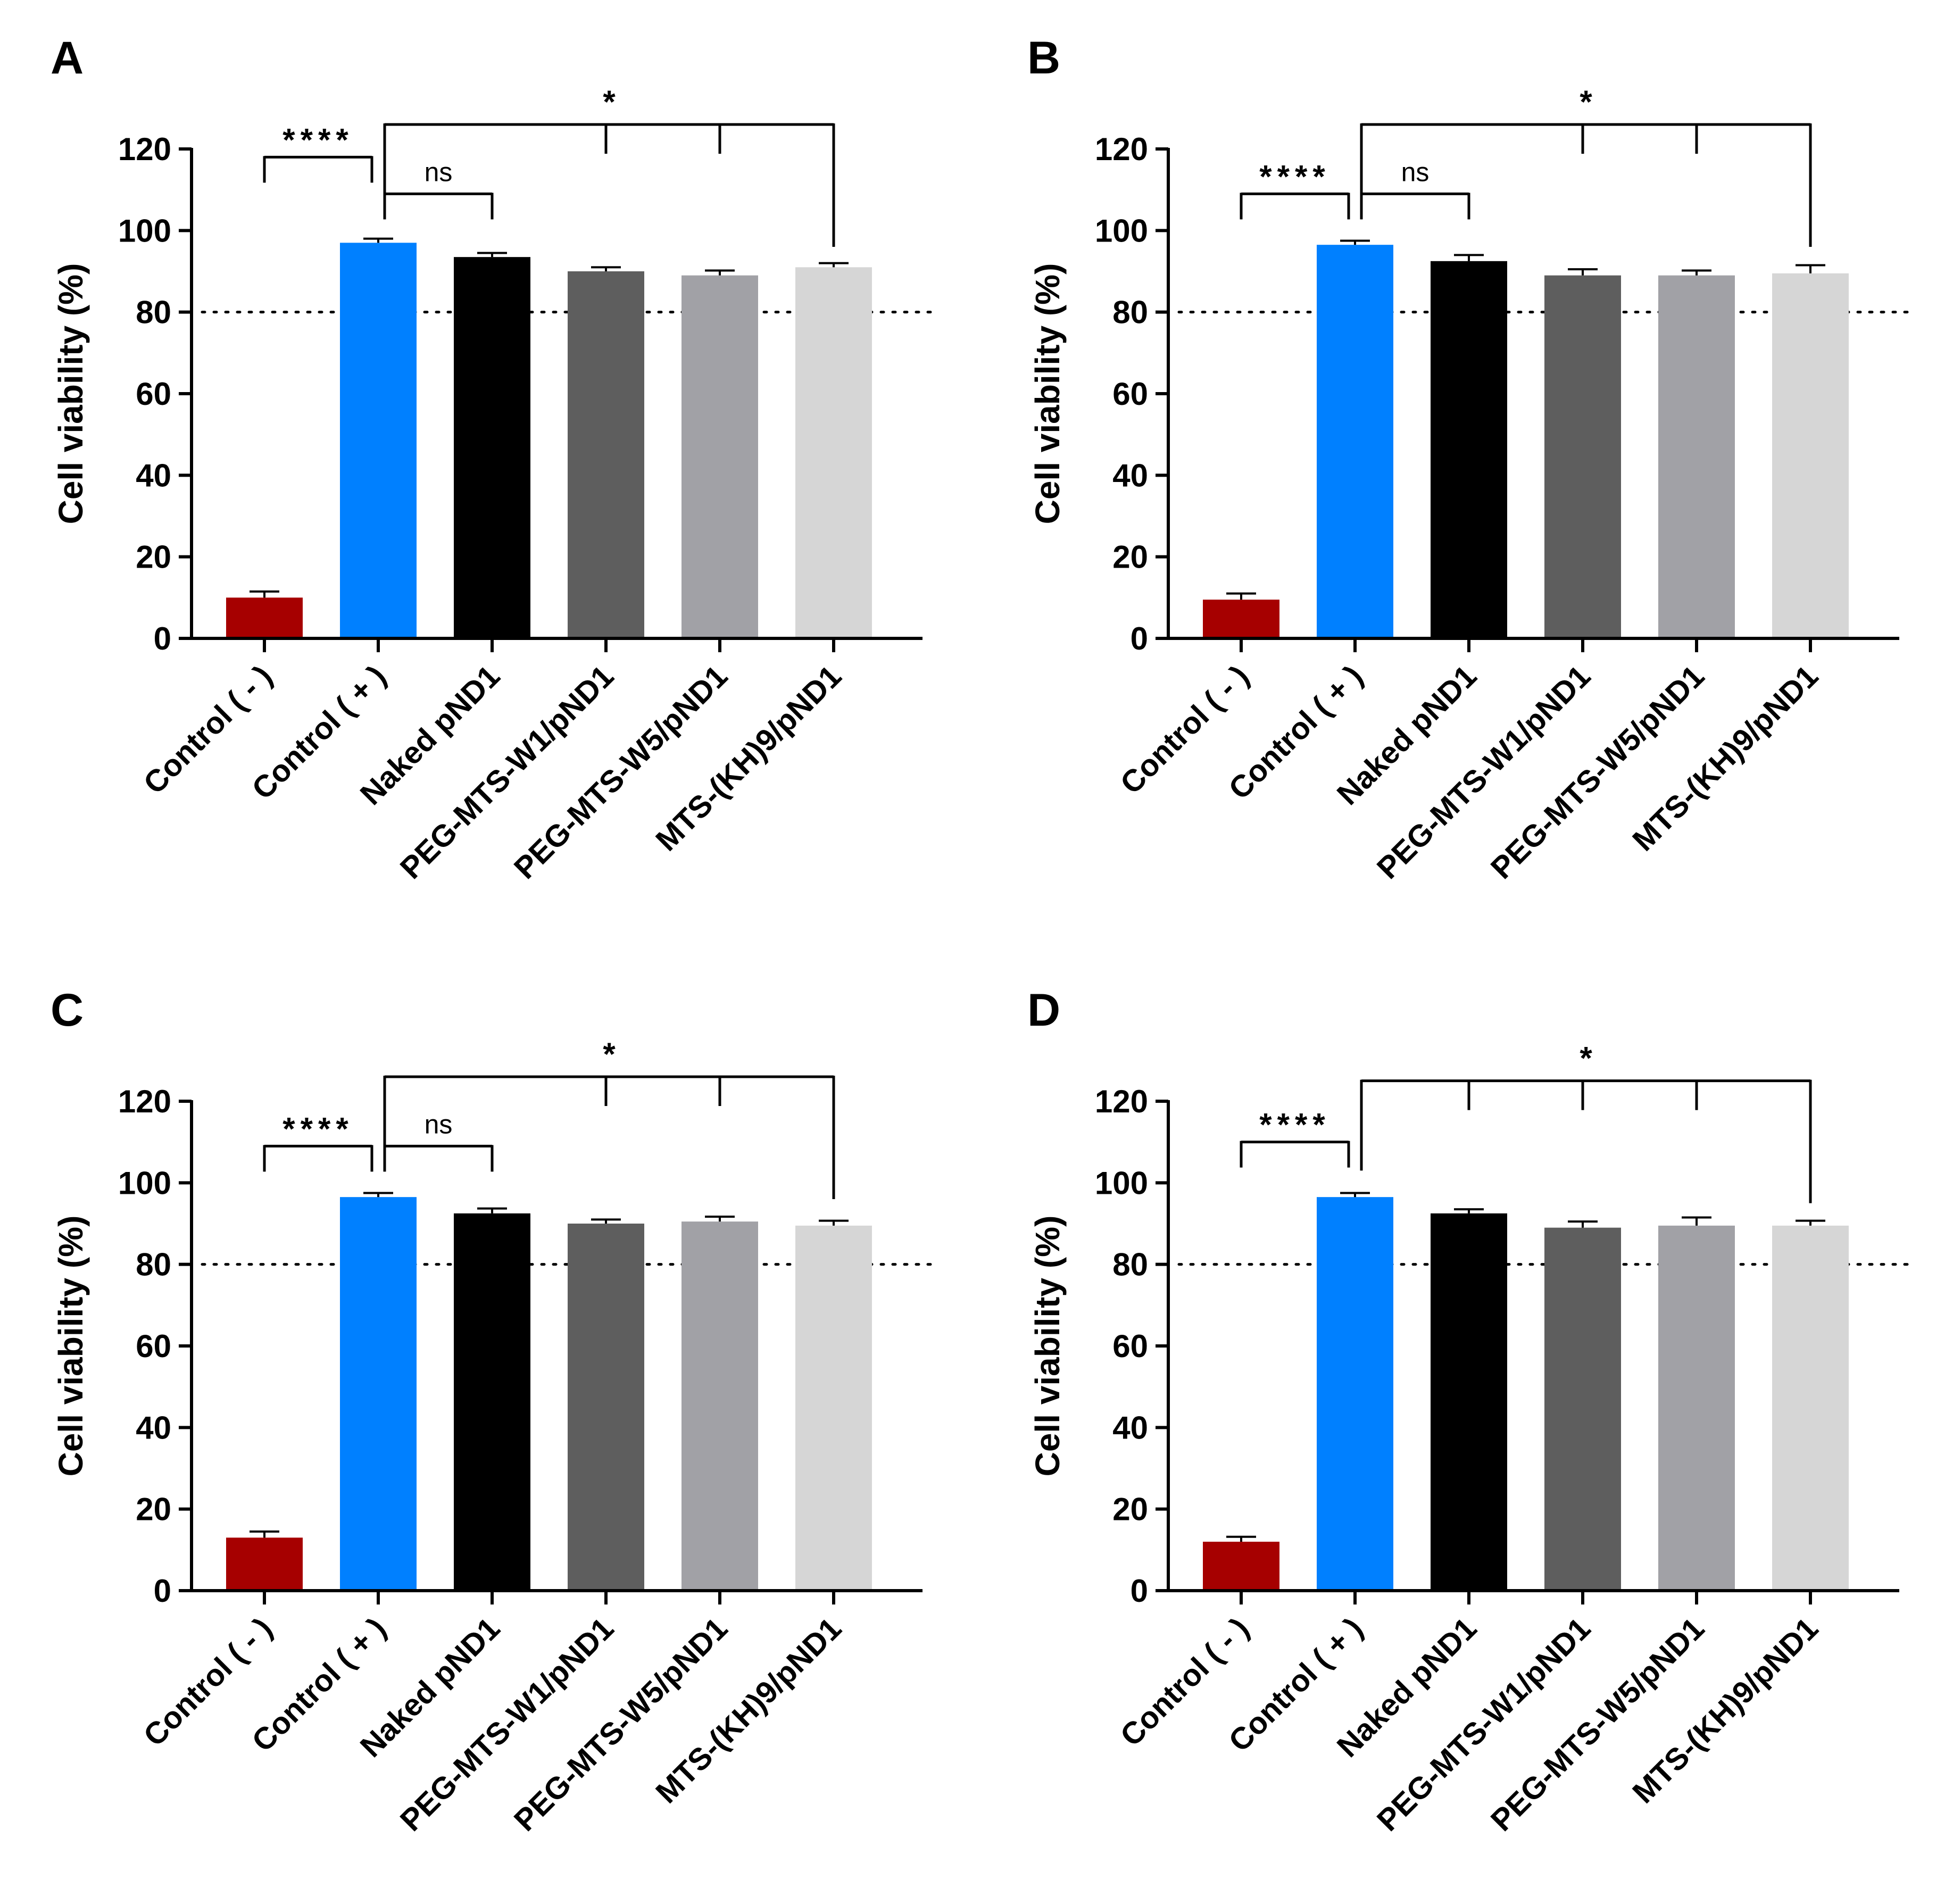  Describe the element at coordinates (1044, 58) in the screenshot. I see `panel-letter: B` at that location.